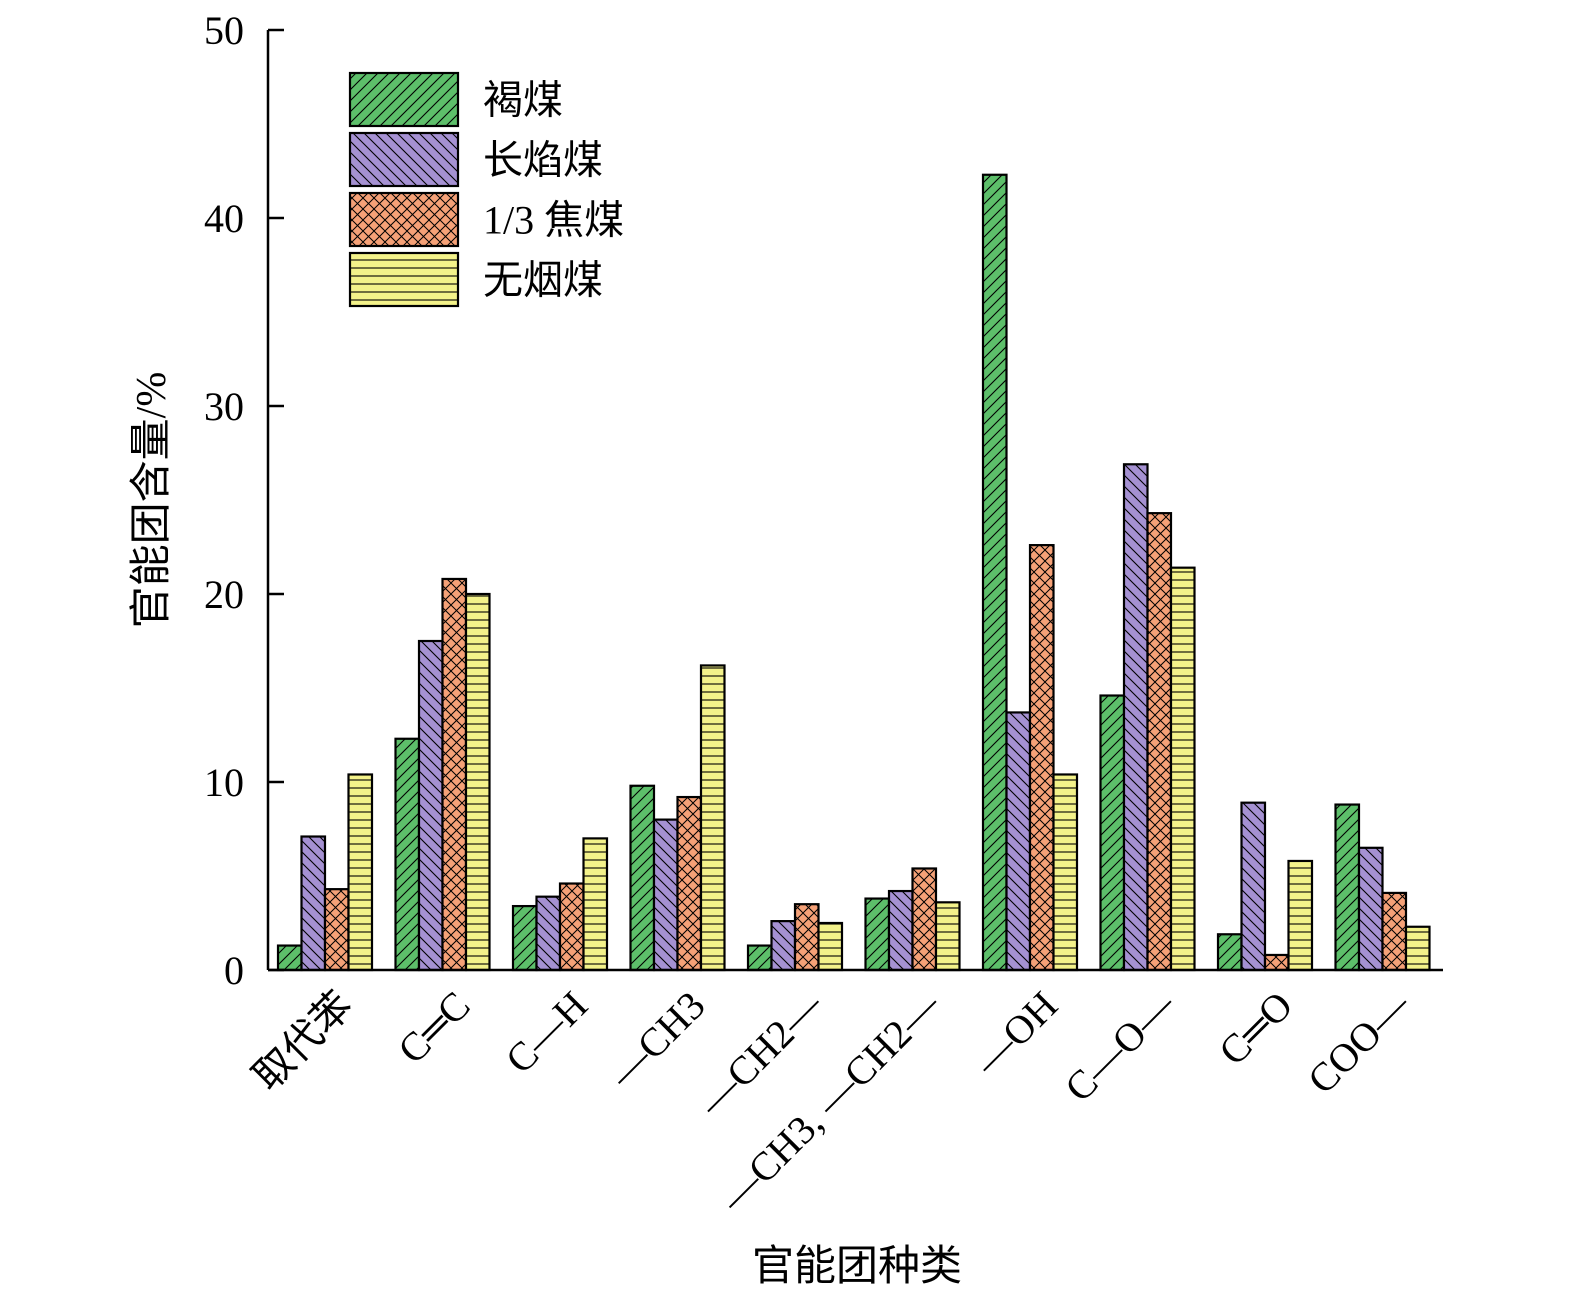  I want to click on x-category-label: —OH, so click(1015, 1034).